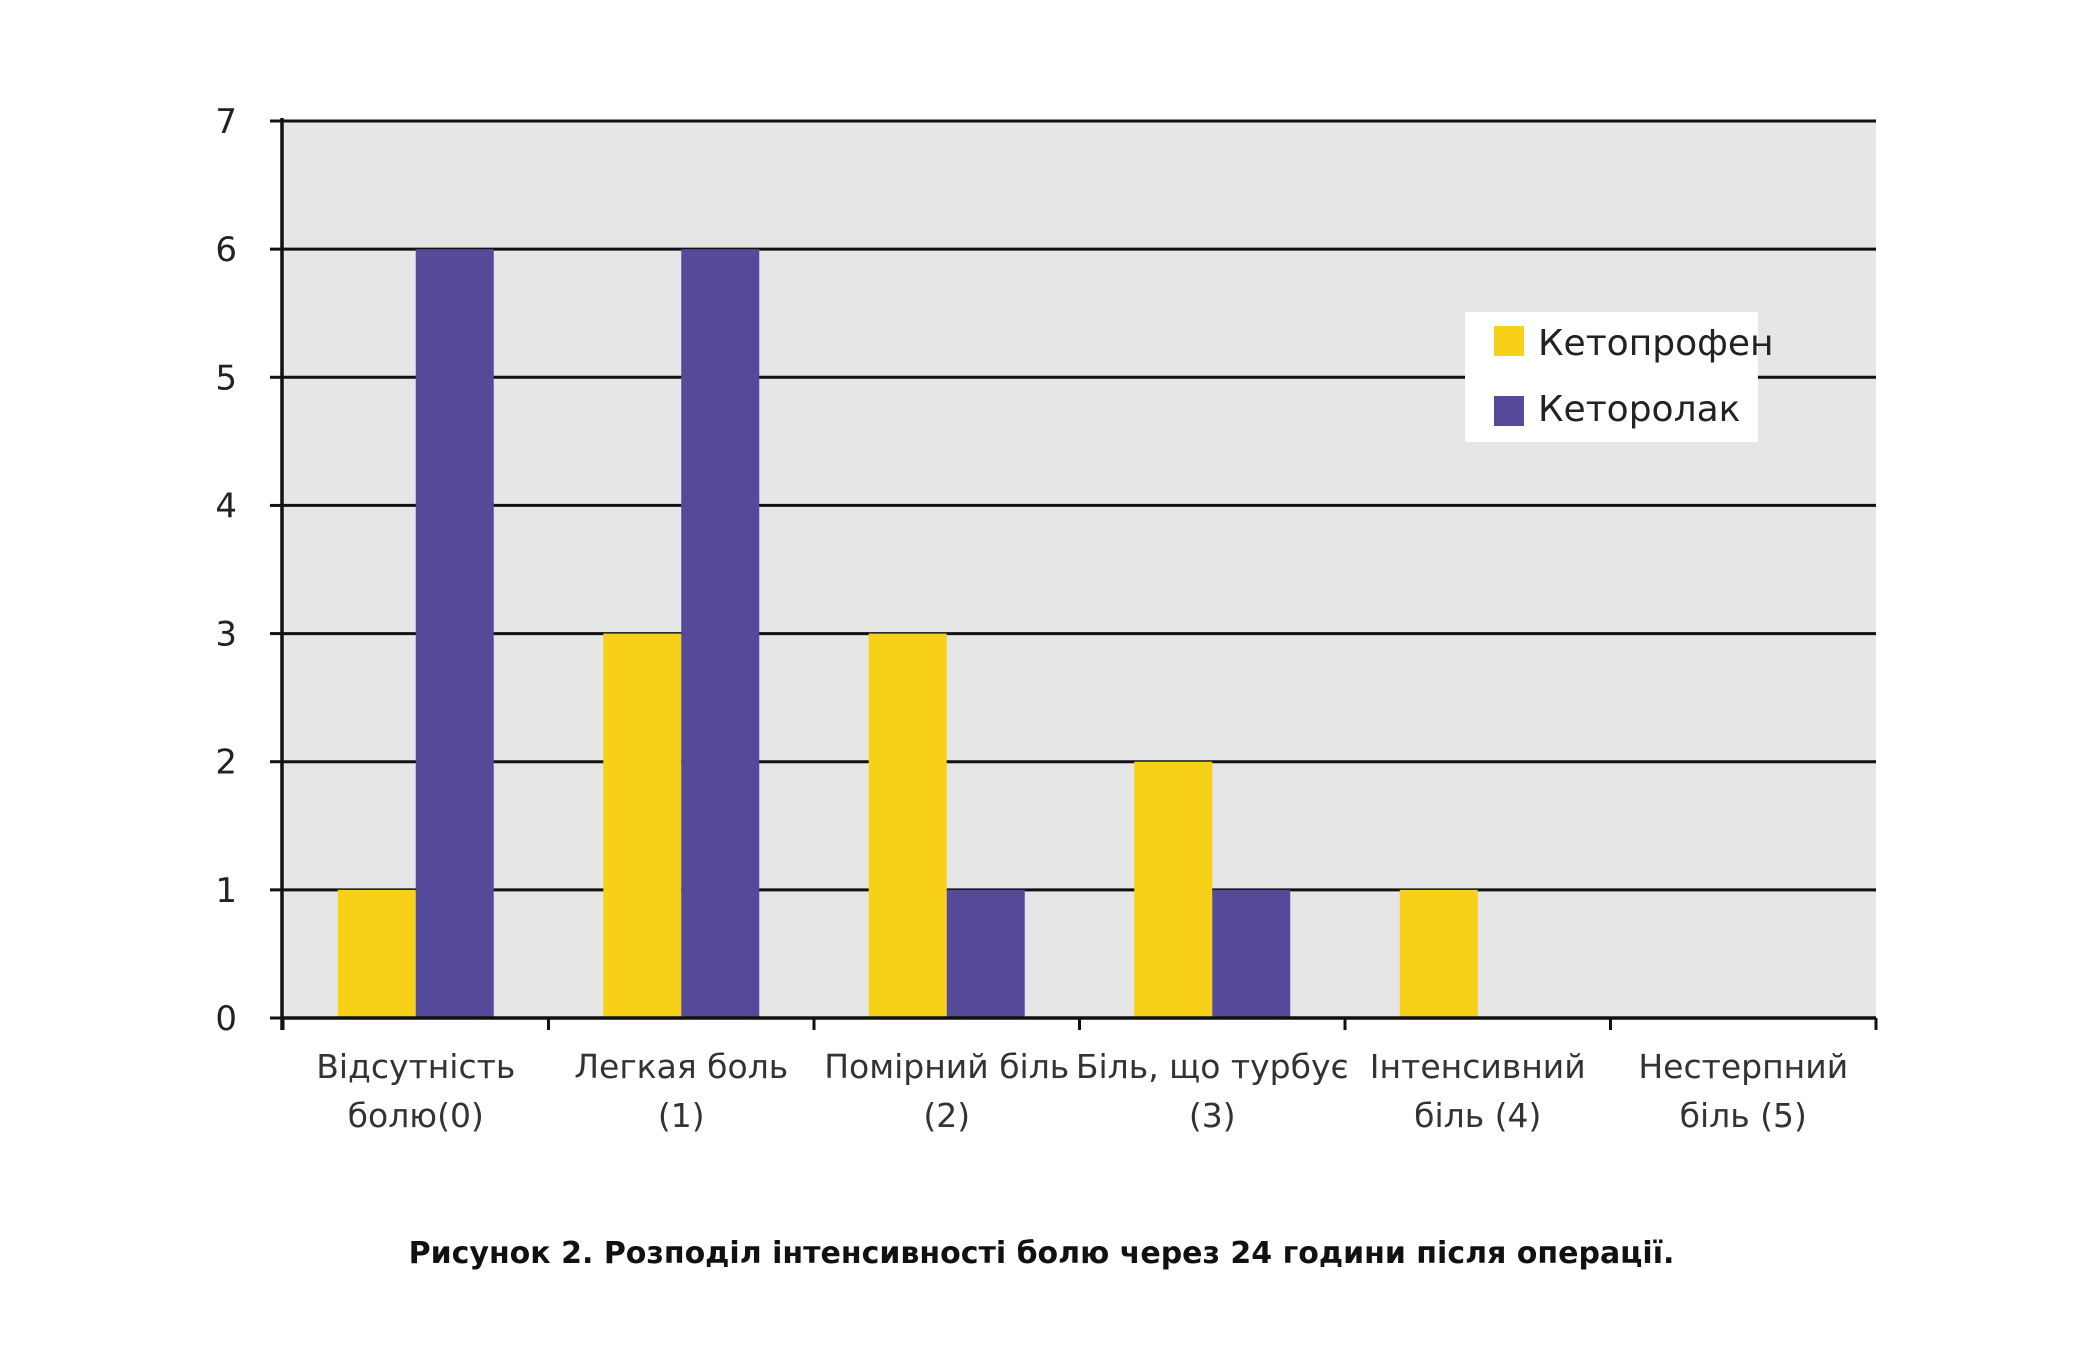  Describe the element at coordinates (1639, 409) in the screenshot. I see `legend-label-ketorolac: Кеторолак` at that location.